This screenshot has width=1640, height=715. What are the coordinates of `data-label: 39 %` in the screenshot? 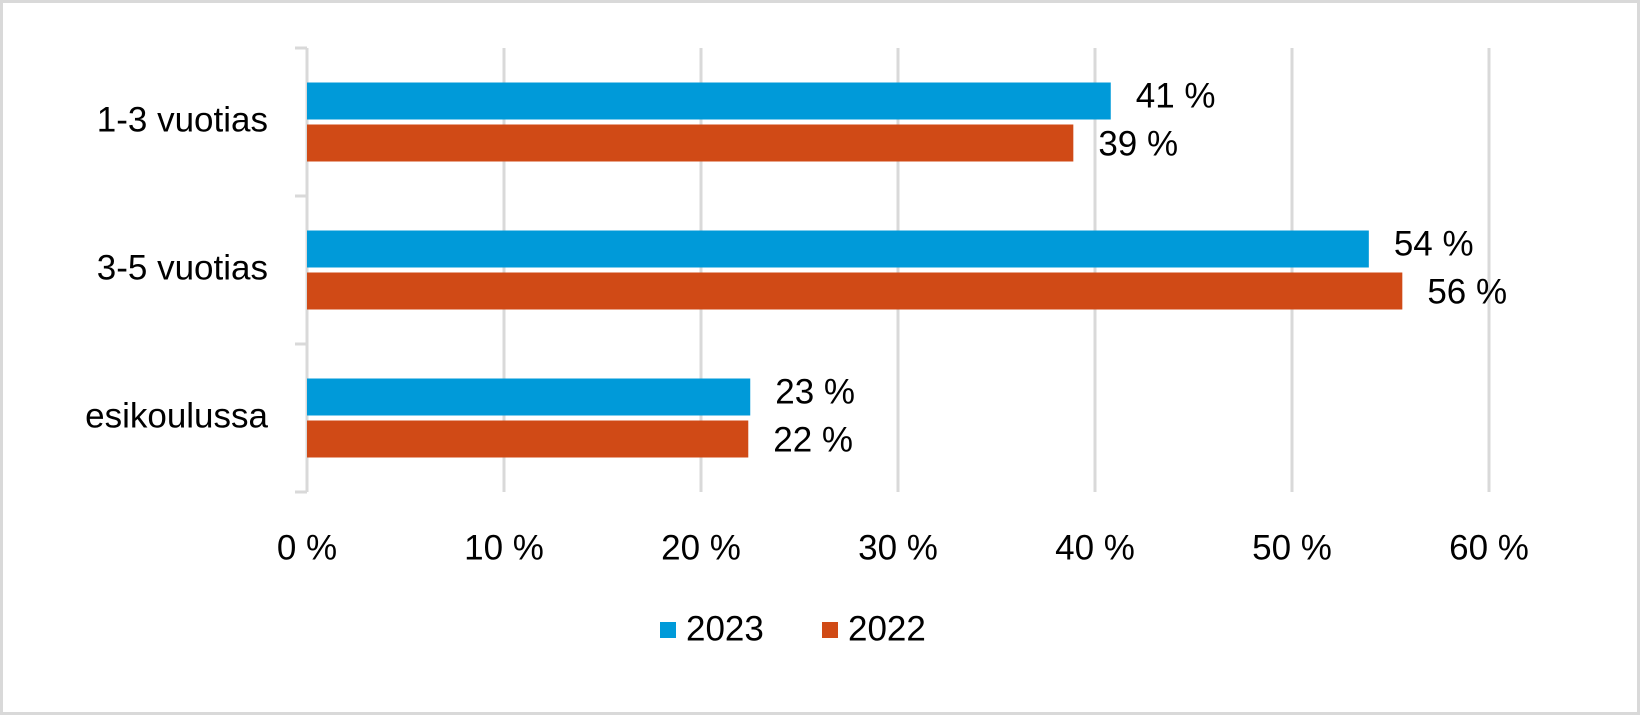 It's located at (1138, 143).